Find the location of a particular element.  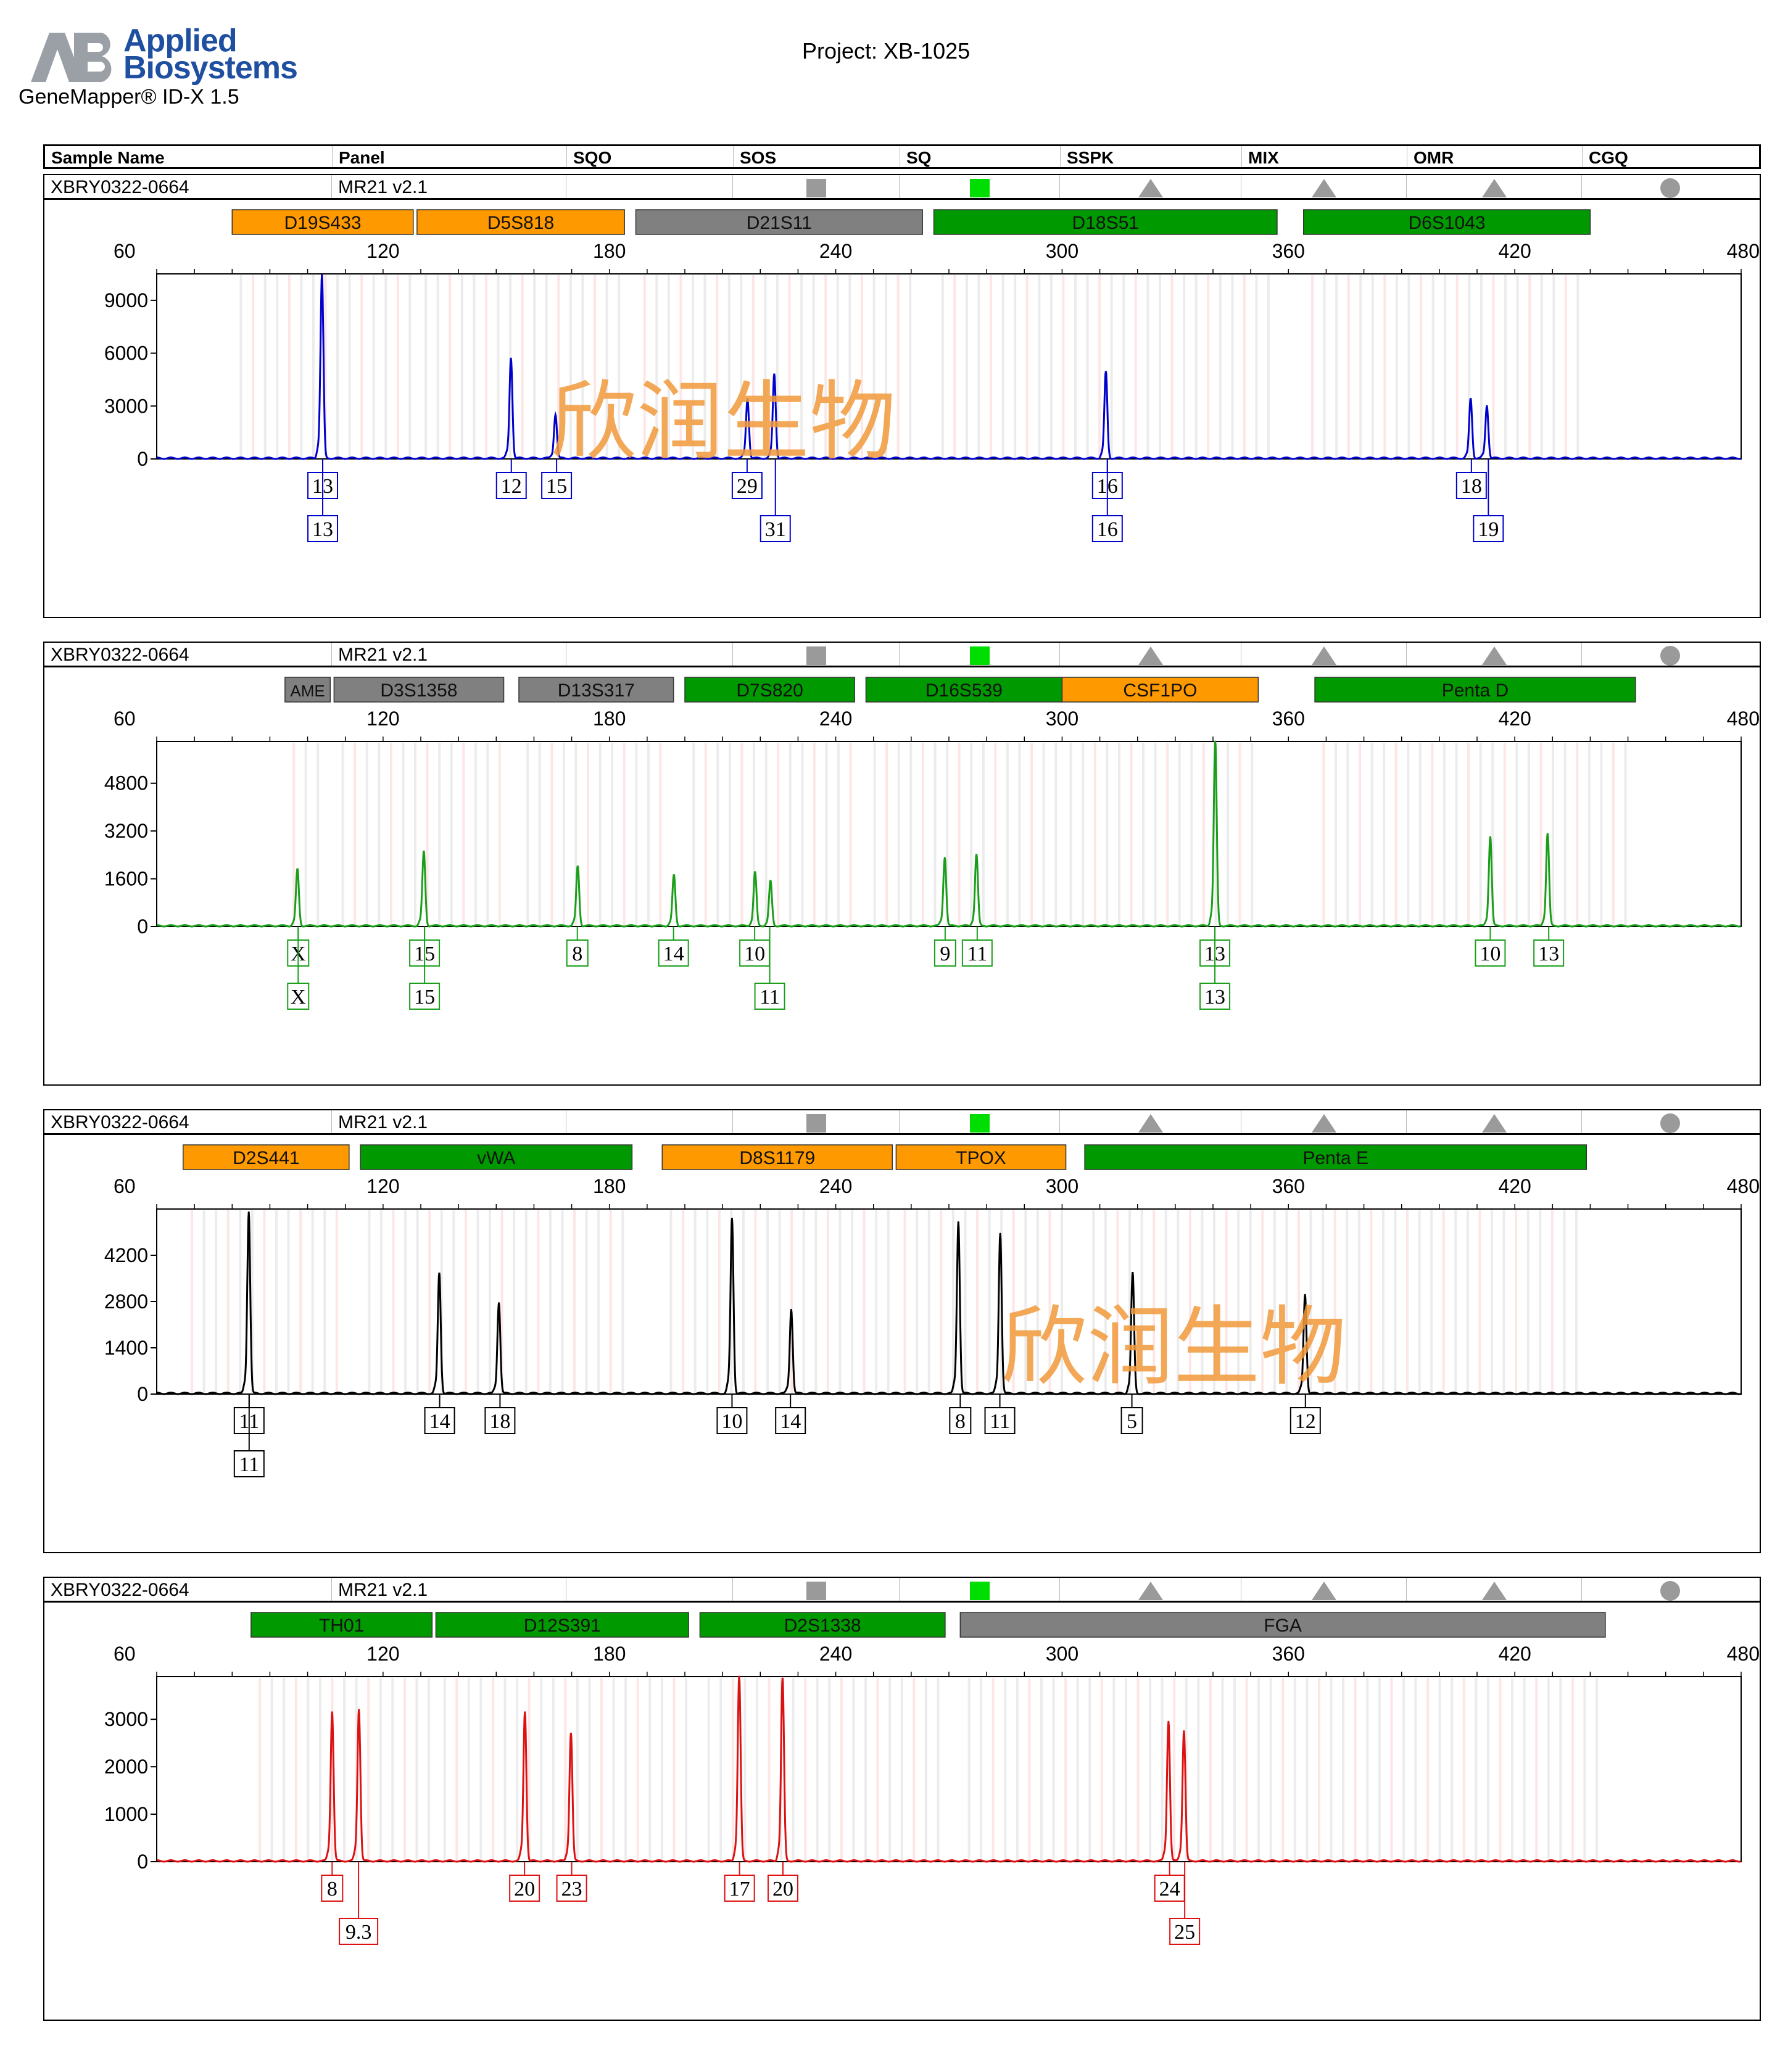

cgq-flag-icon is located at coordinates (1670, 656).